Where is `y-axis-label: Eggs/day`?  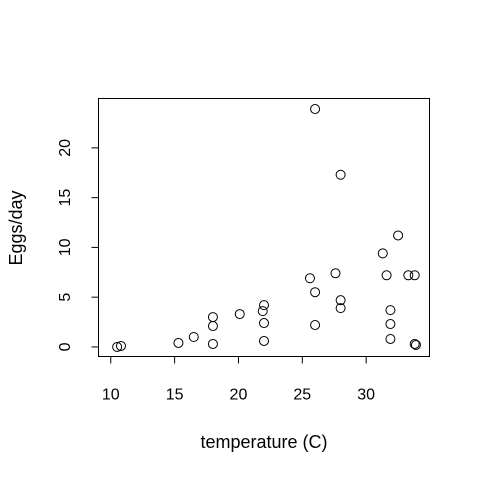
y-axis-label: Eggs/day is located at coordinates (16, 227).